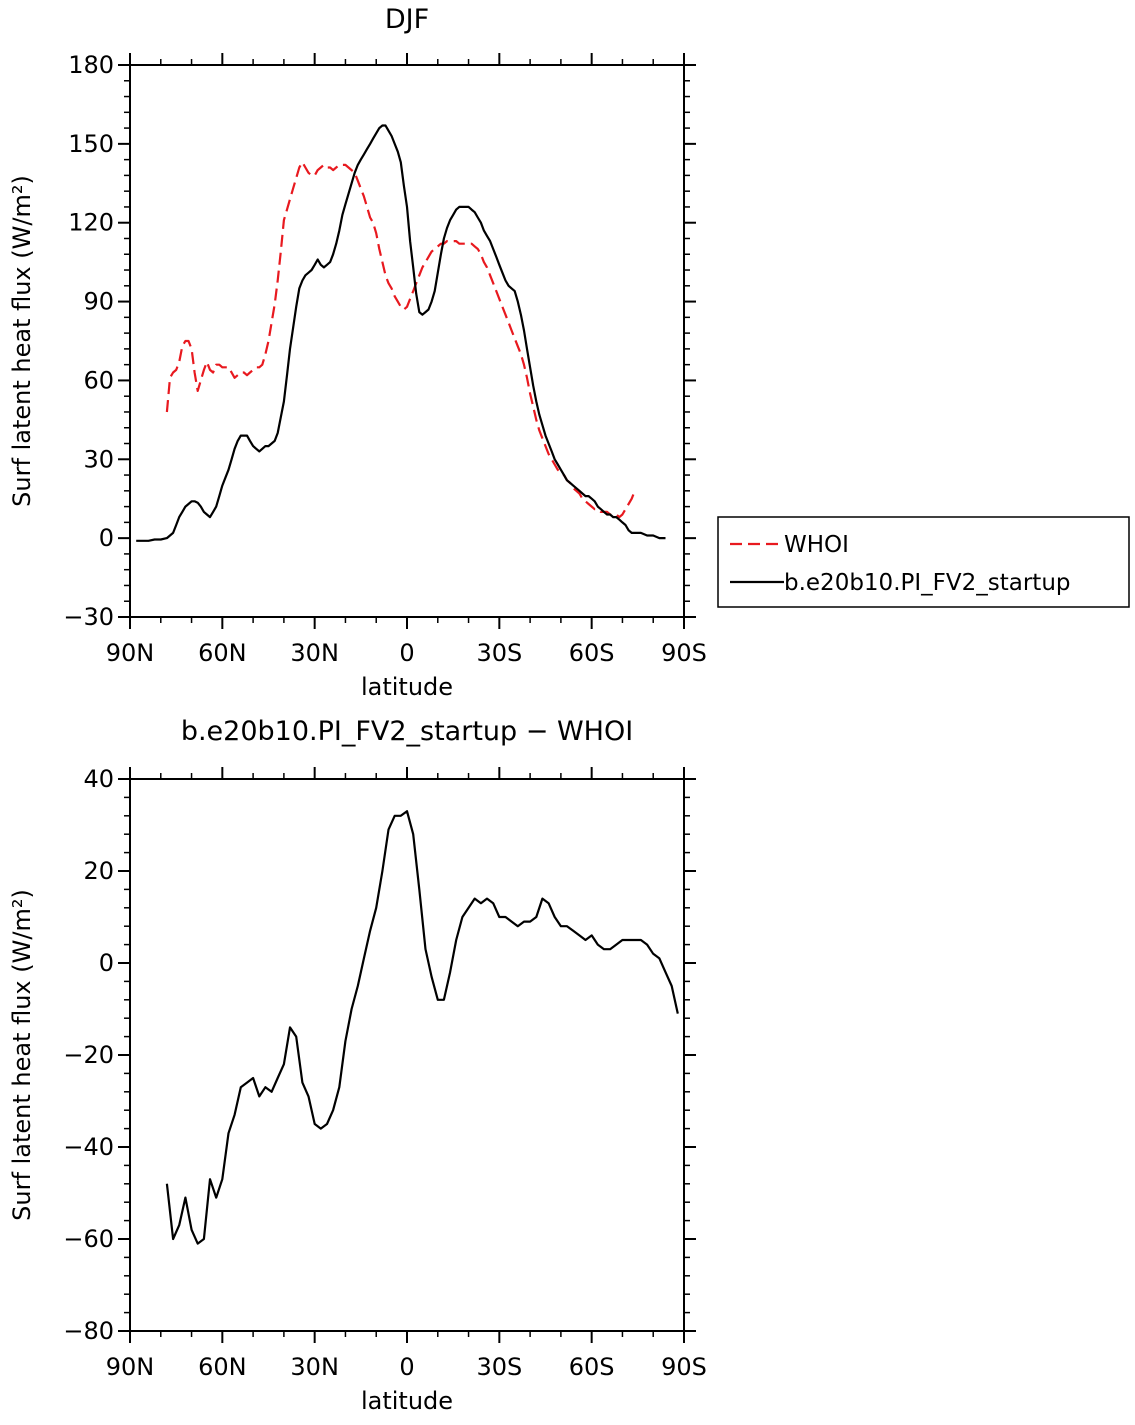 This screenshot has width=1135, height=1425. I want to click on y-tick-label: 20, so click(98, 871).